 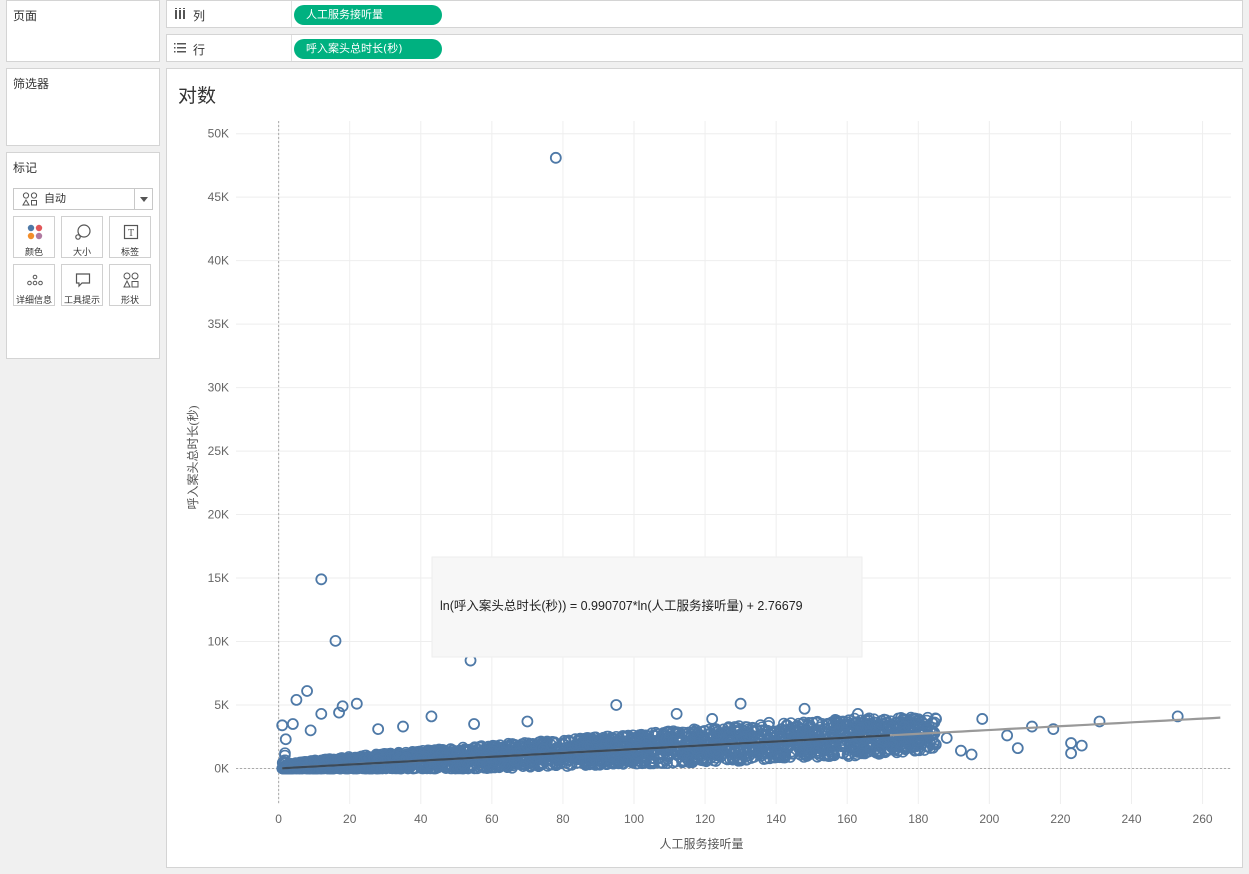 I want to click on columns-shelf: 列 人工服务接听量, so click(x=704, y=14).